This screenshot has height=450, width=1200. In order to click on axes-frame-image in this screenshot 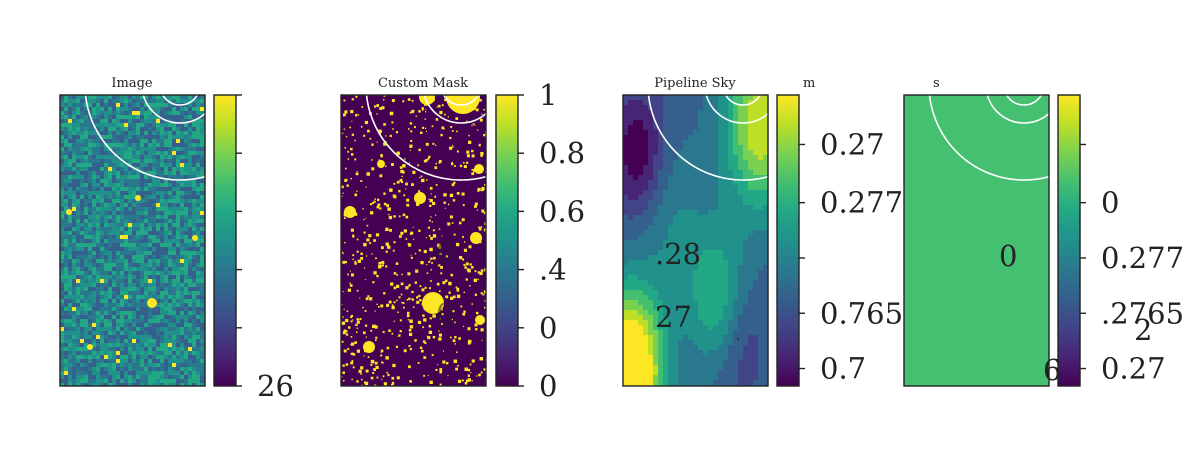, I will do `click(132, 240)`.